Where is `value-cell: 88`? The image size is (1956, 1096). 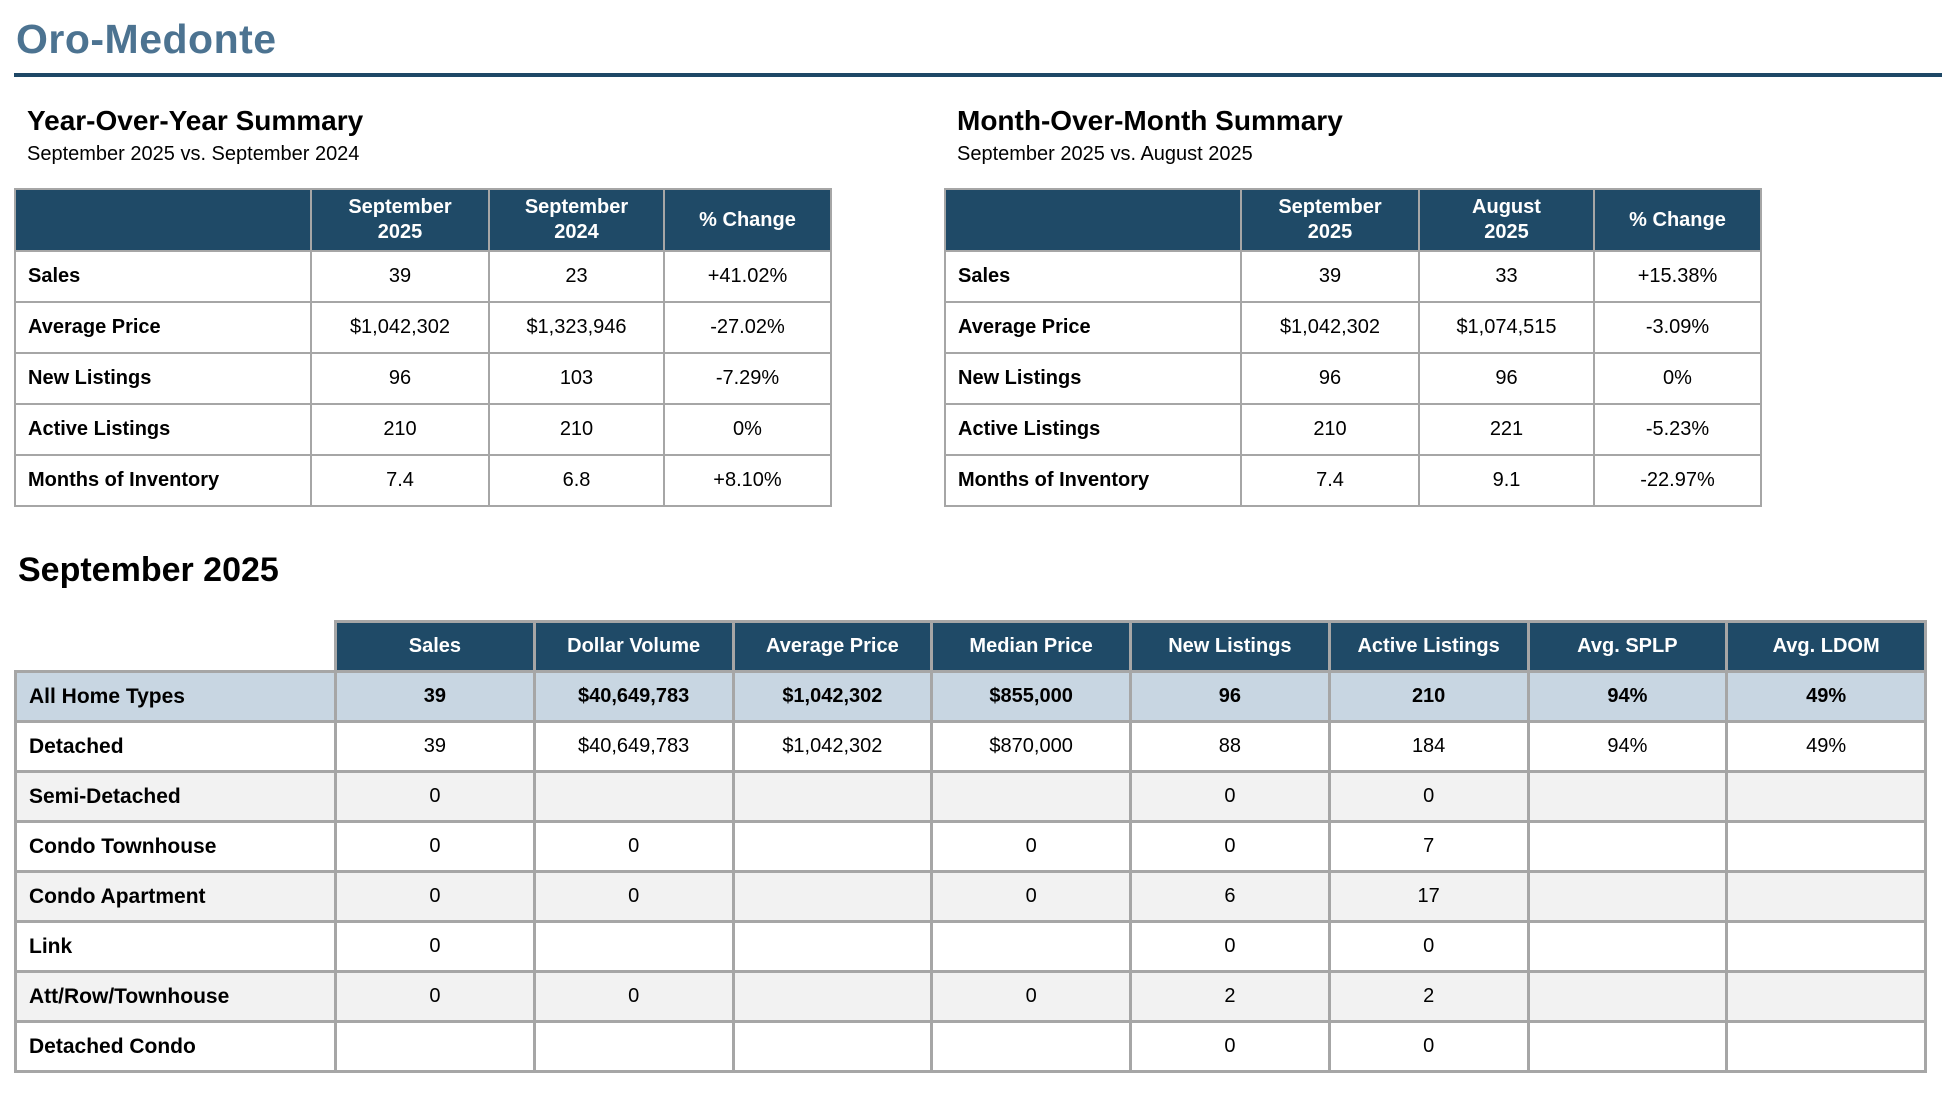 value-cell: 88 is located at coordinates (1230, 746).